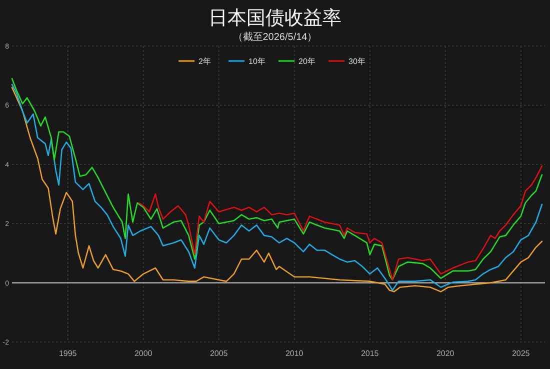  What do you see at coordinates (307, 61) in the screenshot?
I see `legend-label: 20年` at bounding box center [307, 61].